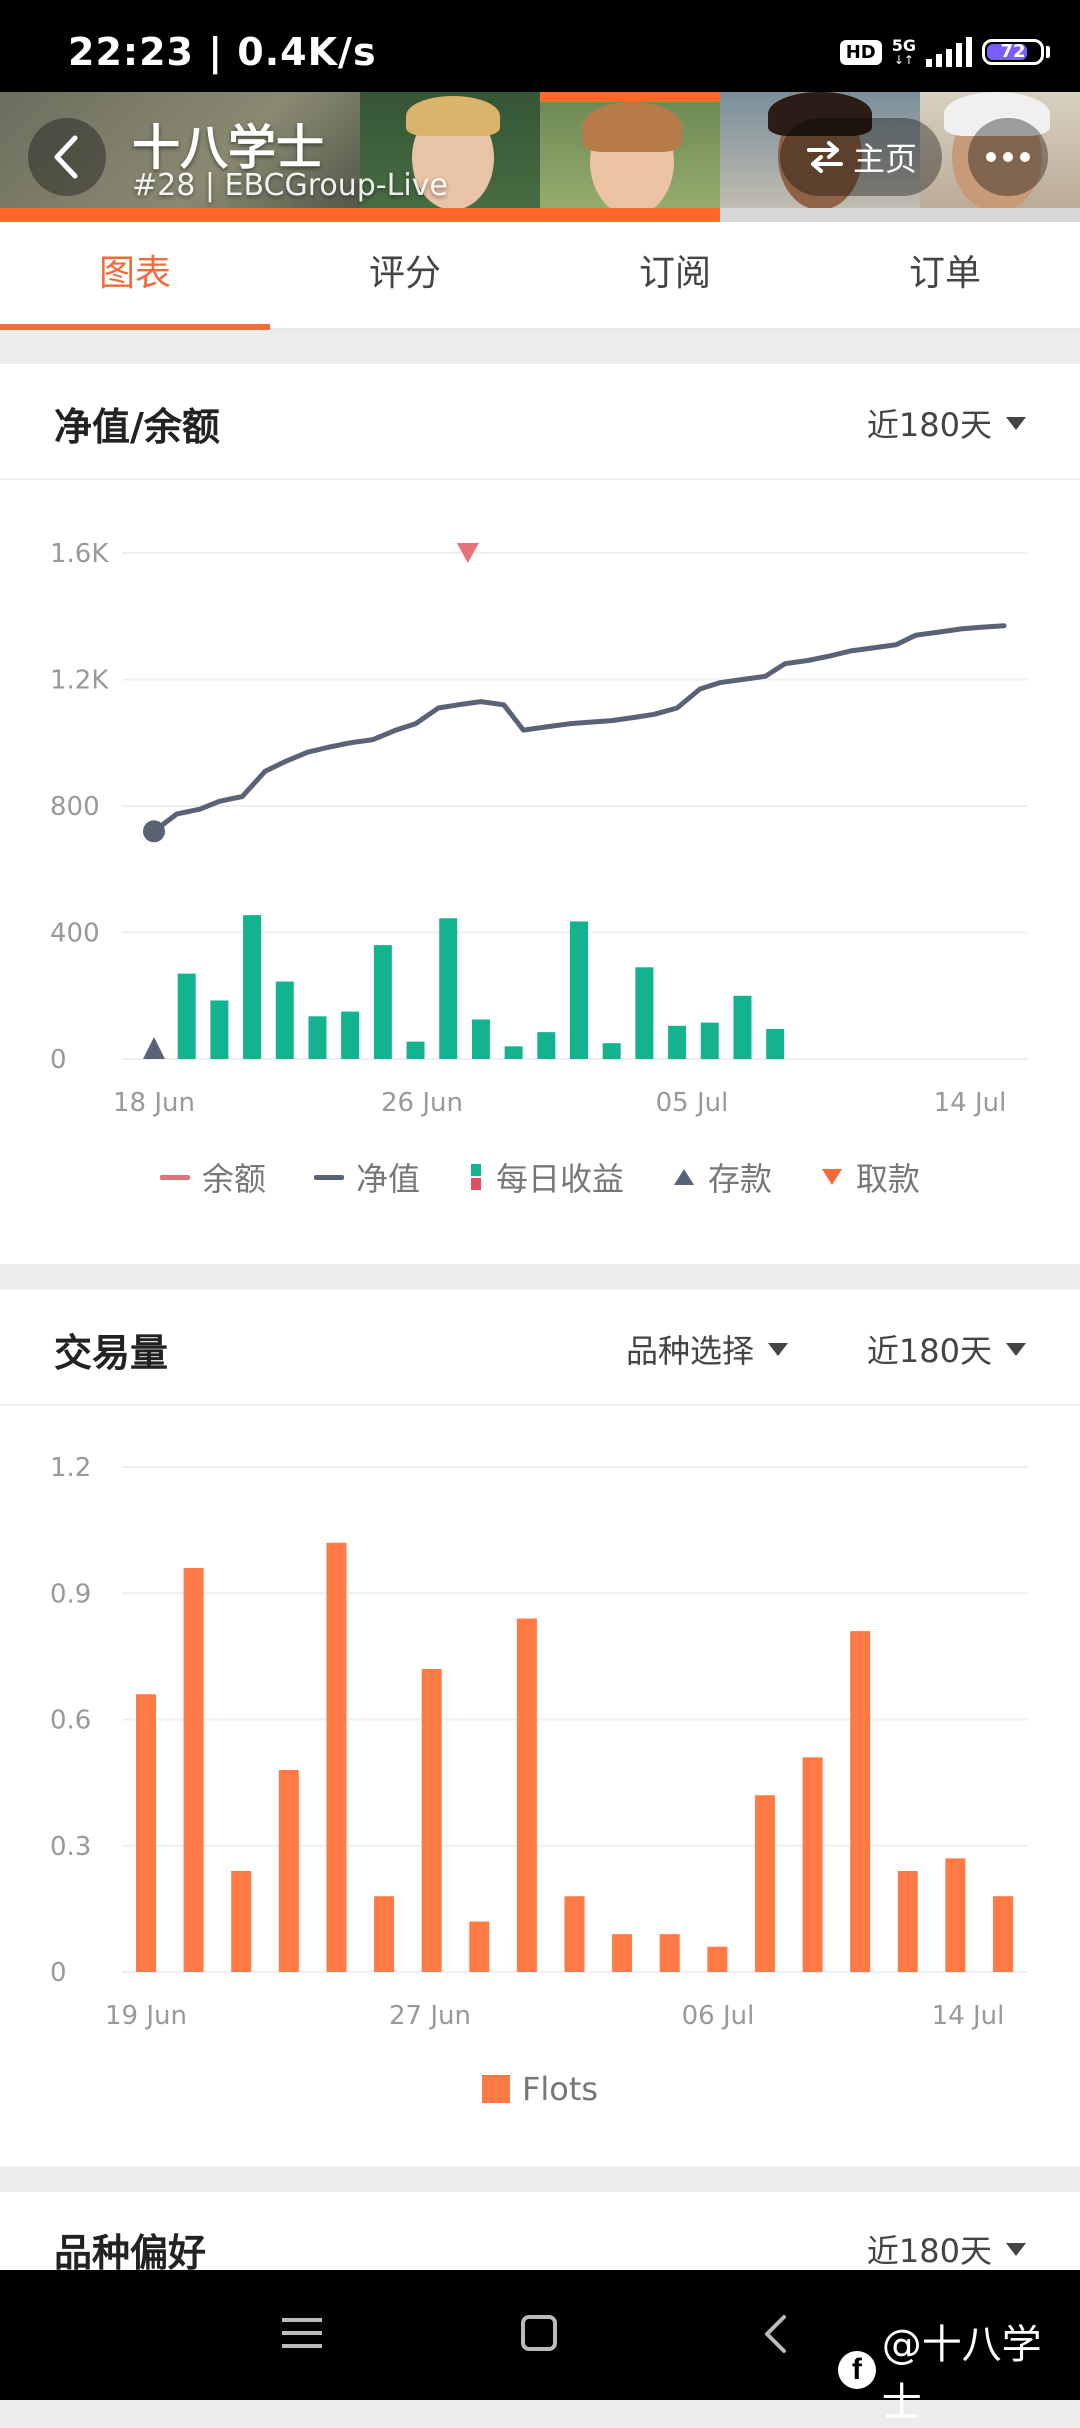 The height and width of the screenshot is (2428, 1080). I want to click on hd-icon: HD, so click(860, 52).